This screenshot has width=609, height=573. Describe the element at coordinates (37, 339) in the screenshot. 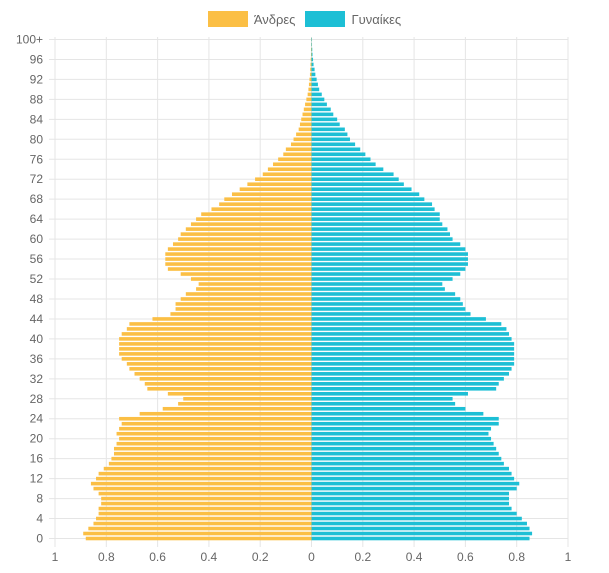

I see `y-tick-label: 40` at that location.